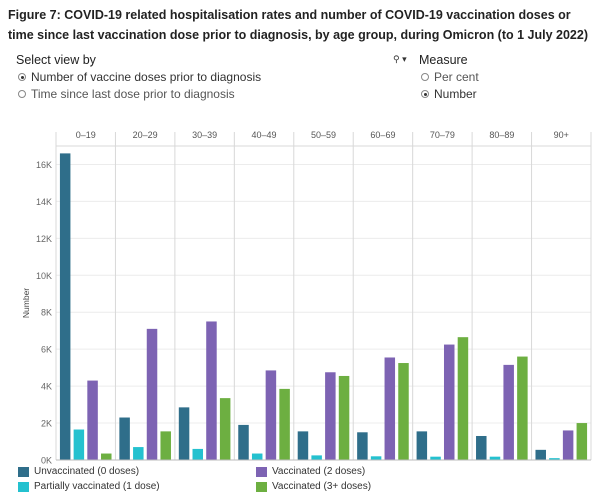  What do you see at coordinates (46, 461) in the screenshot?
I see `y-tick-label: 0K` at bounding box center [46, 461].